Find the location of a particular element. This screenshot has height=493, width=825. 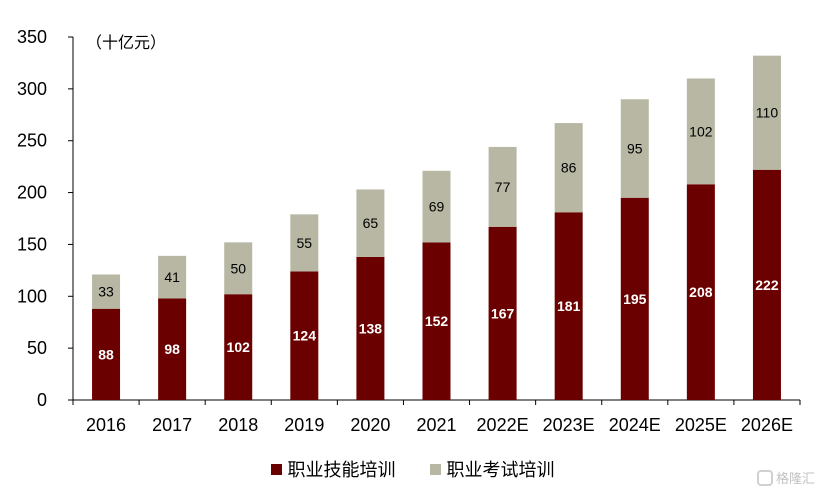

data-label-exam-training: 102 is located at coordinates (701, 131).